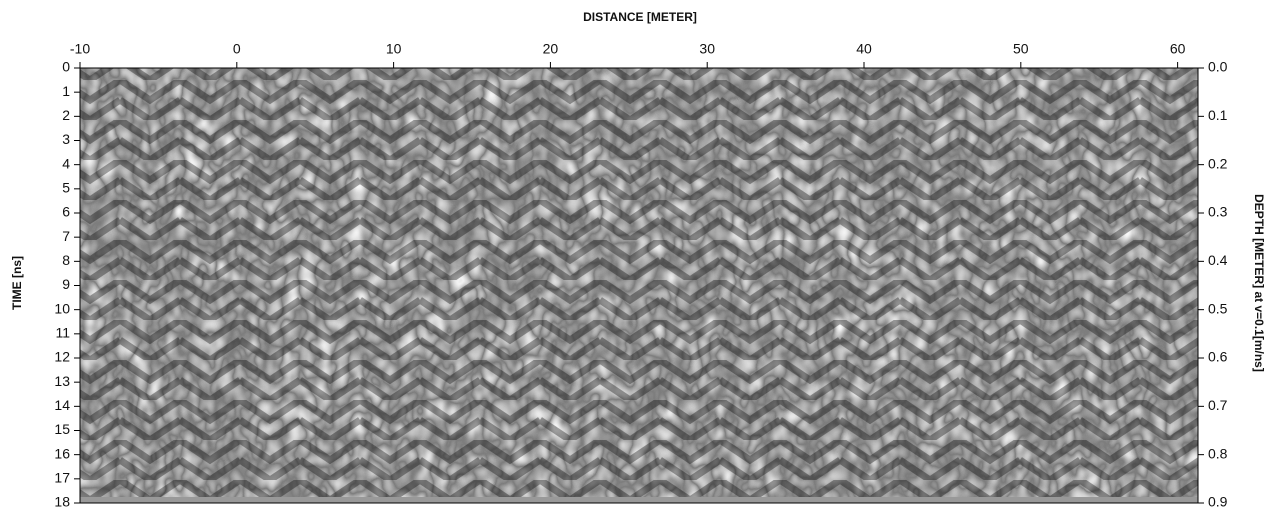 The height and width of the screenshot is (517, 1278). Describe the element at coordinates (1218, 502) in the screenshot. I see `y2-tick-label: 0.9` at that location.